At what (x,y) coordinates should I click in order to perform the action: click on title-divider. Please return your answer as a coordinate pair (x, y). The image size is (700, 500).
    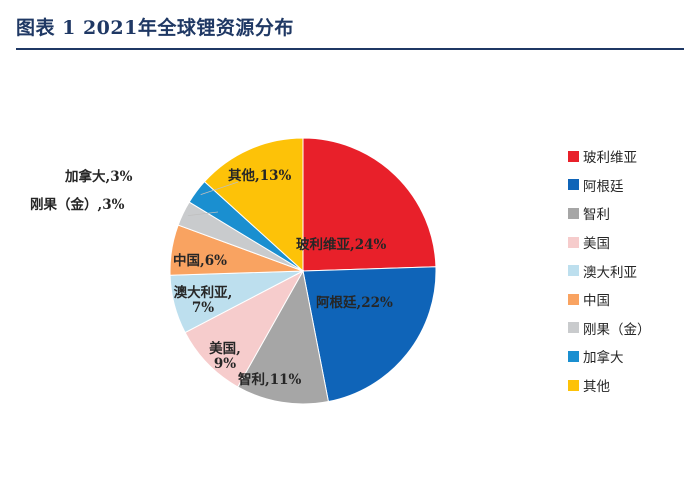
    Looking at the image, I should click on (350, 49).